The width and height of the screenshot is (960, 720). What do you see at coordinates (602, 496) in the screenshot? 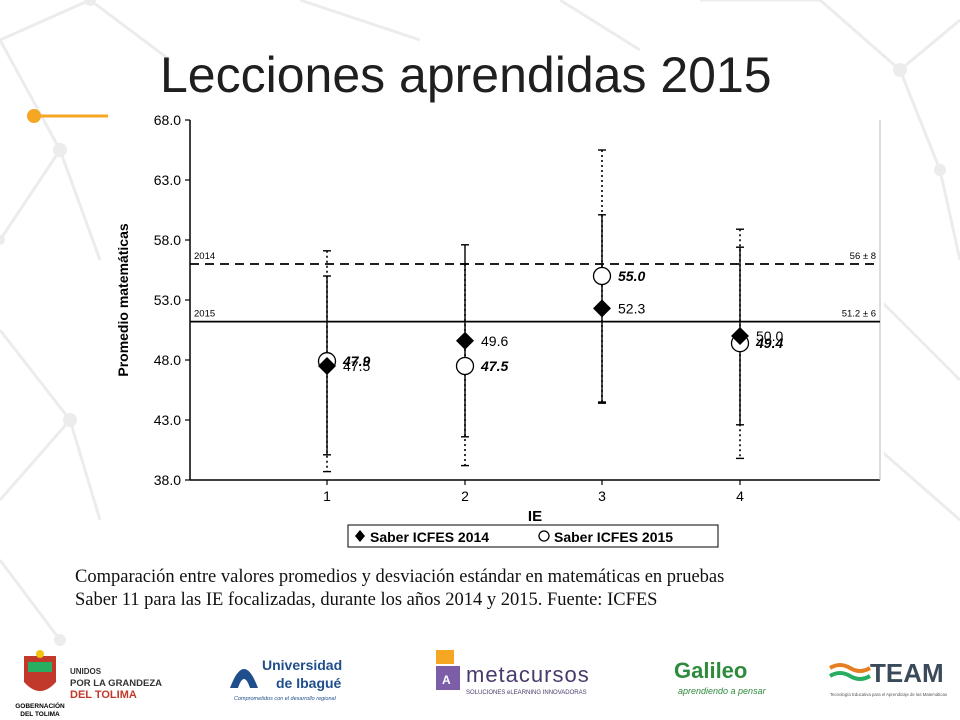
I see `x-tick-label: 3` at bounding box center [602, 496].